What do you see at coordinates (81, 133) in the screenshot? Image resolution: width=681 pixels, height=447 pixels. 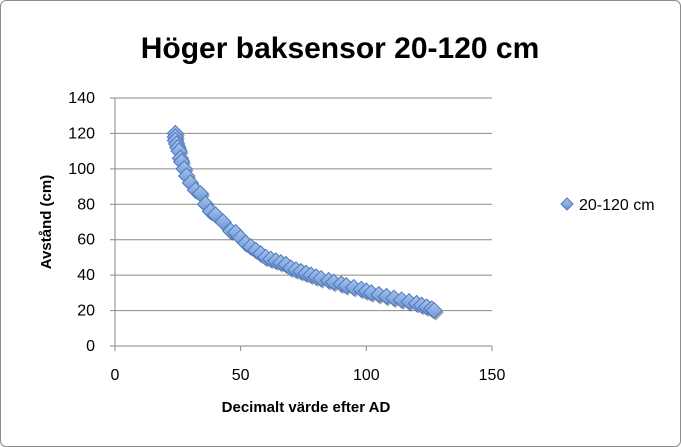 I see `y-tick-label: 120` at bounding box center [81, 133].